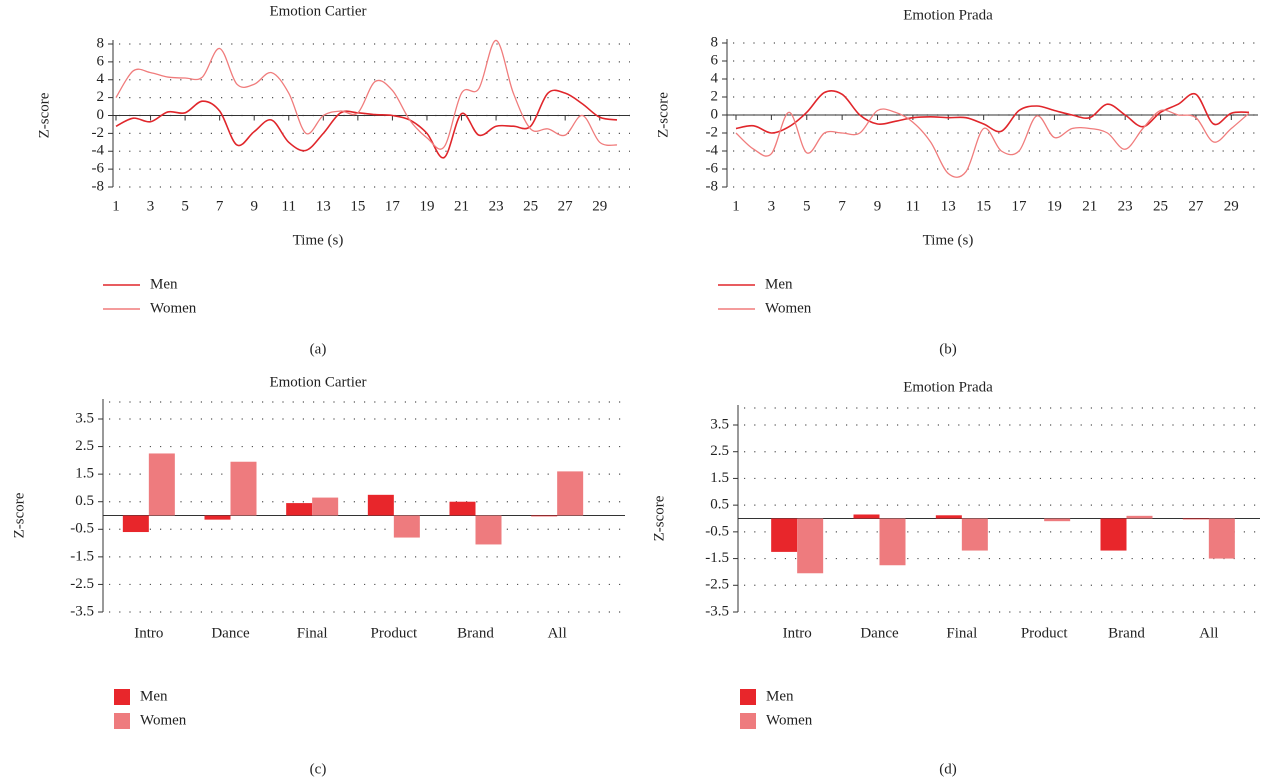 The image size is (1264, 782). Describe the element at coordinates (82, 556) in the screenshot. I see `y-tick-label: -1.5` at that location.